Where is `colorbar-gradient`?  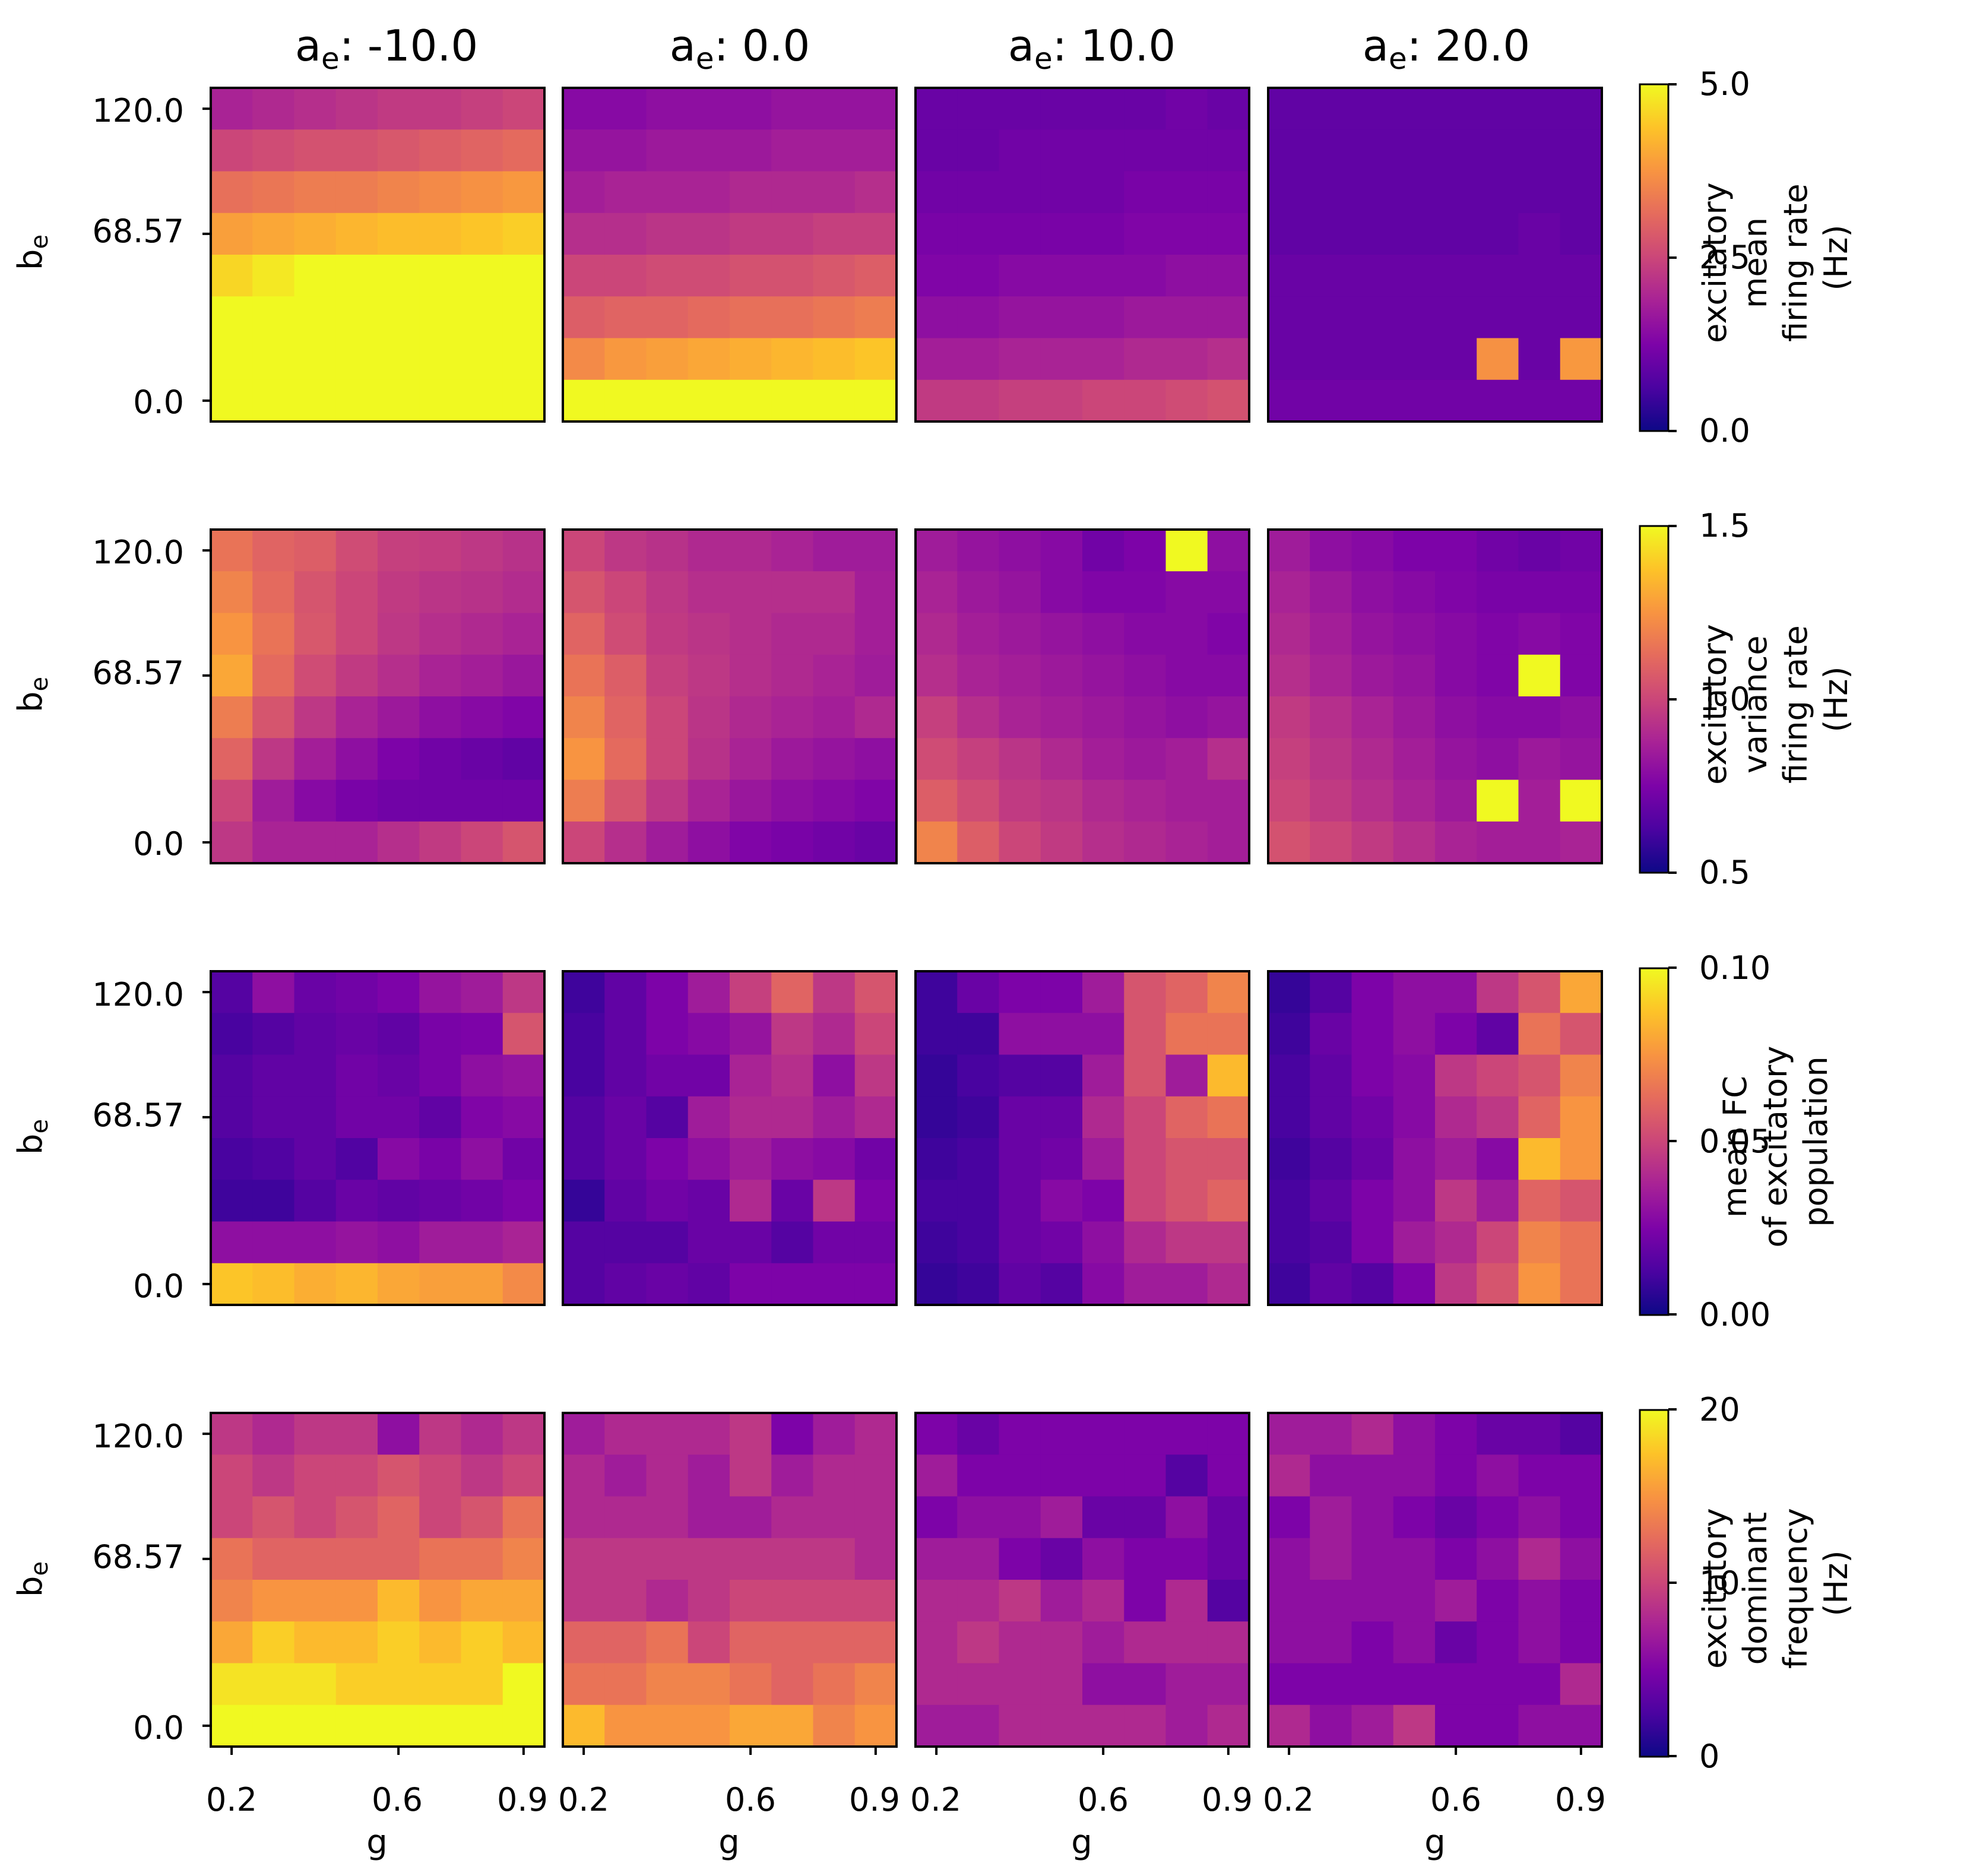
colorbar-gradient is located at coordinates (1654, 1141).